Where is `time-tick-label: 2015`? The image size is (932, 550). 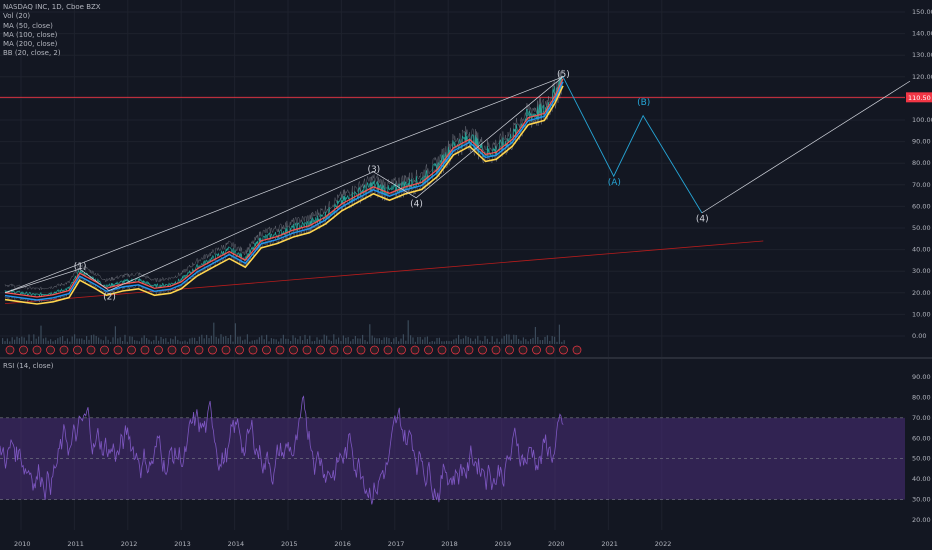 time-tick-label: 2015 is located at coordinates (289, 544).